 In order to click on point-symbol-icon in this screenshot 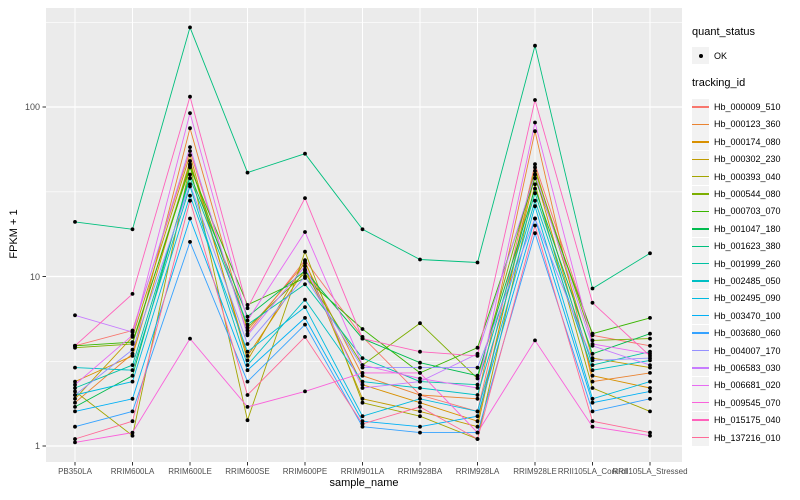, I will do `click(700, 55)`.